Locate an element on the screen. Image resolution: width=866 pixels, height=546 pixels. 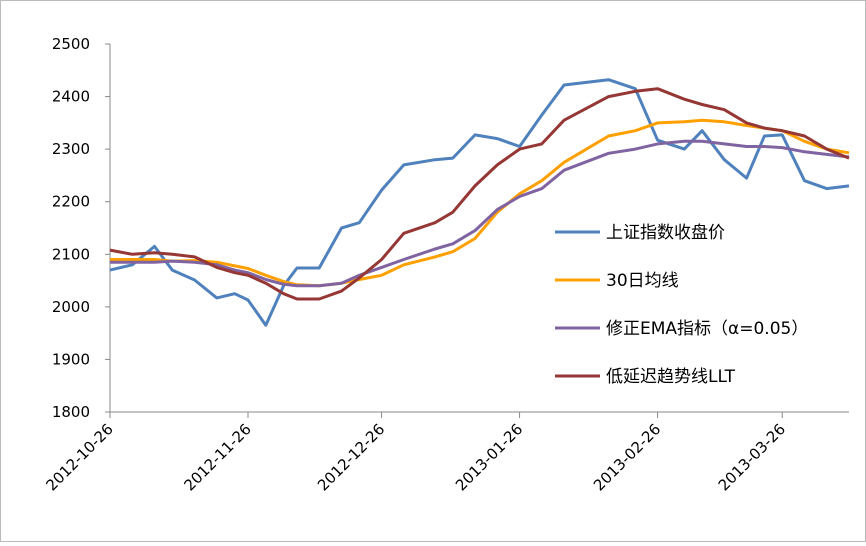
y-tick-label: 2300 is located at coordinates (71, 149).